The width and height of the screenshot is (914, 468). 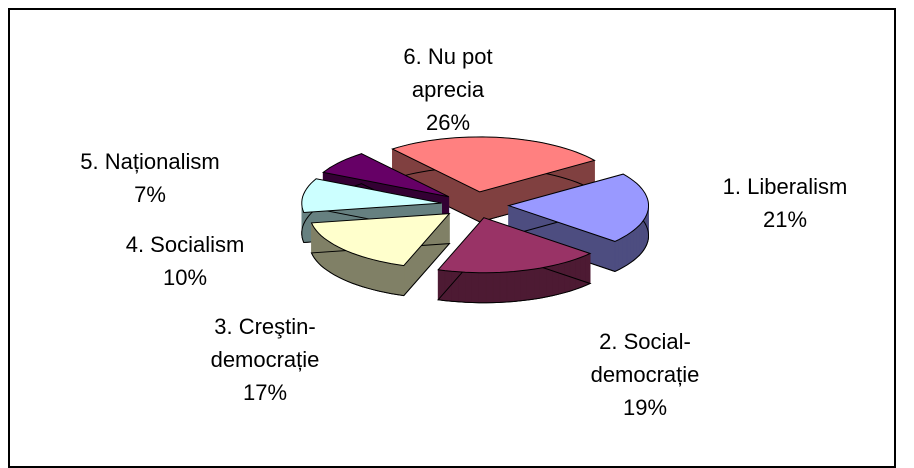 What do you see at coordinates (448, 73) in the screenshot?
I see `category-name: 6. Nu pot aprecia` at bounding box center [448, 73].